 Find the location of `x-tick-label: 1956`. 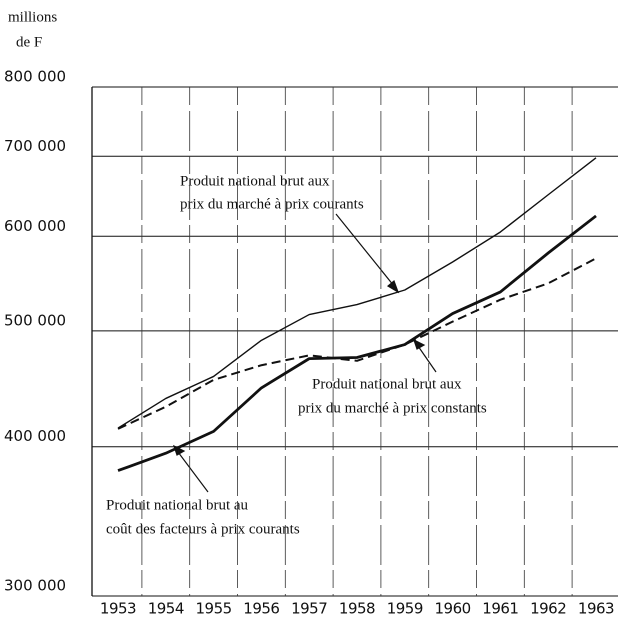

x-tick-label: 1956 is located at coordinates (261, 609).